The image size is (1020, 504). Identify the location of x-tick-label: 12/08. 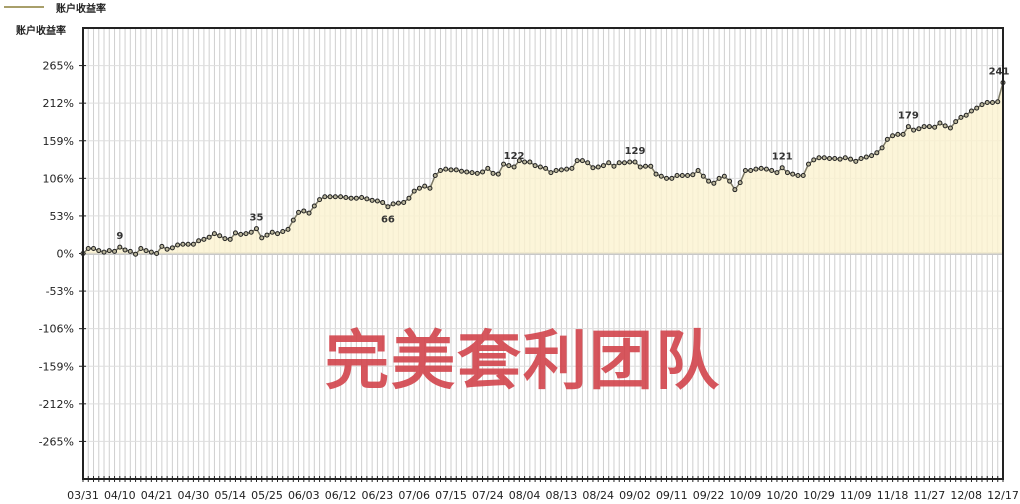
(966, 495).